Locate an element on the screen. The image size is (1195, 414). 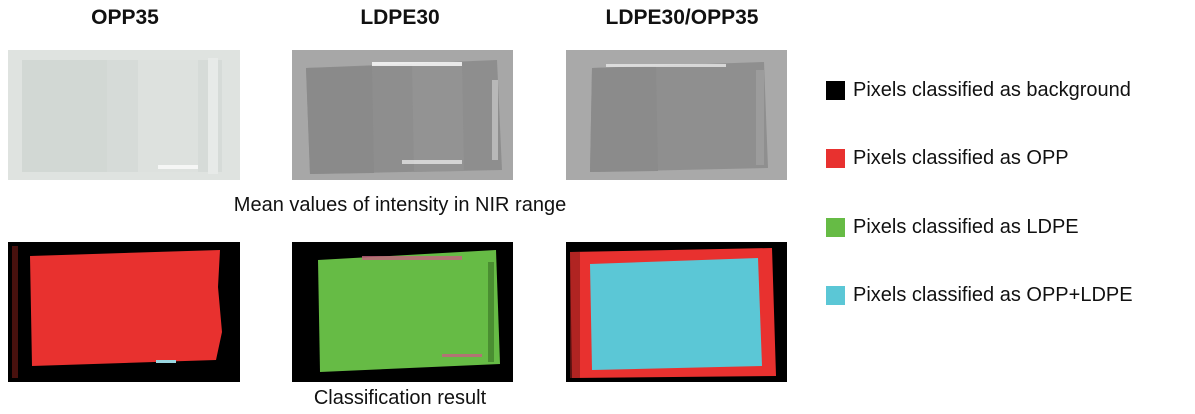
legend-label-opp: Pixels classified as OPP is located at coordinates (961, 157).